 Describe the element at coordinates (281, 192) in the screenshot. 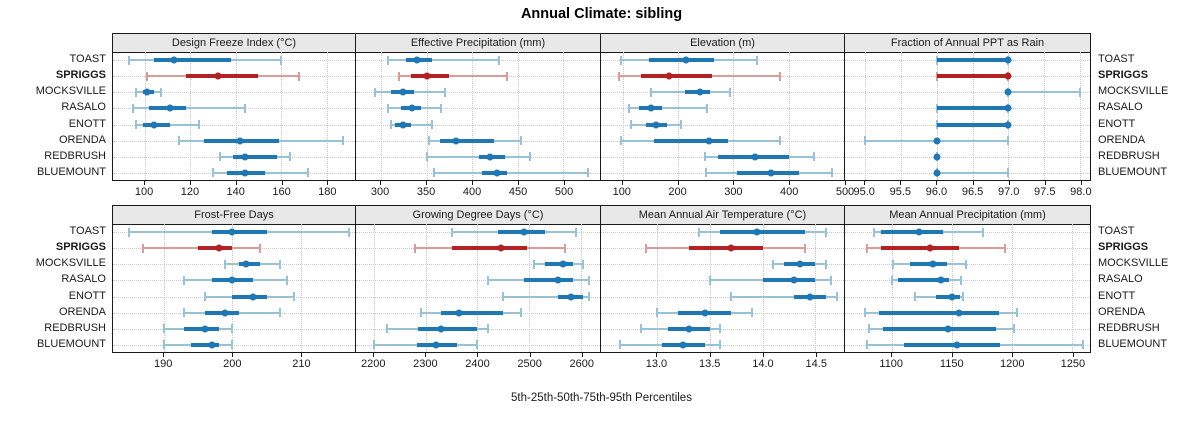

I see `axis-tick-label: 160` at that location.